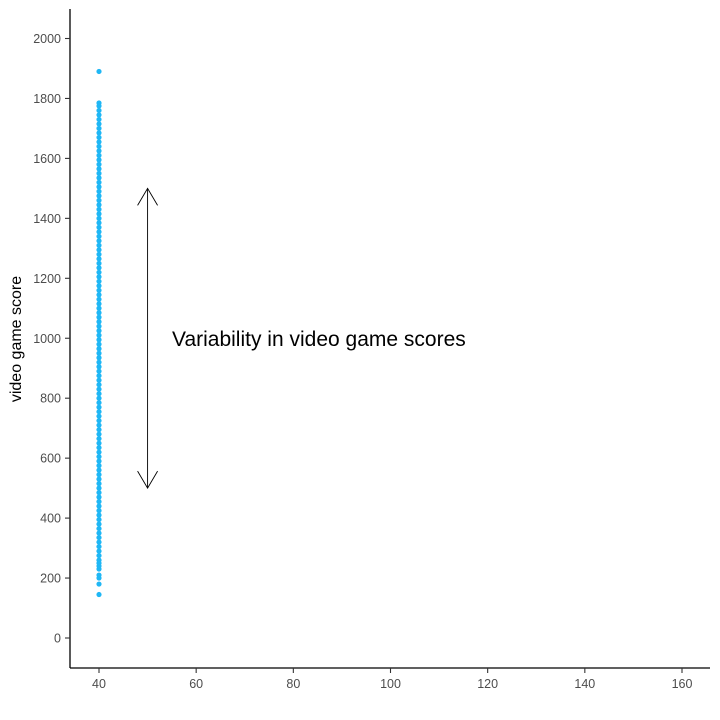 The width and height of the screenshot is (720, 720). Describe the element at coordinates (47, 279) in the screenshot. I see `y-tick-label: 1200` at that location.